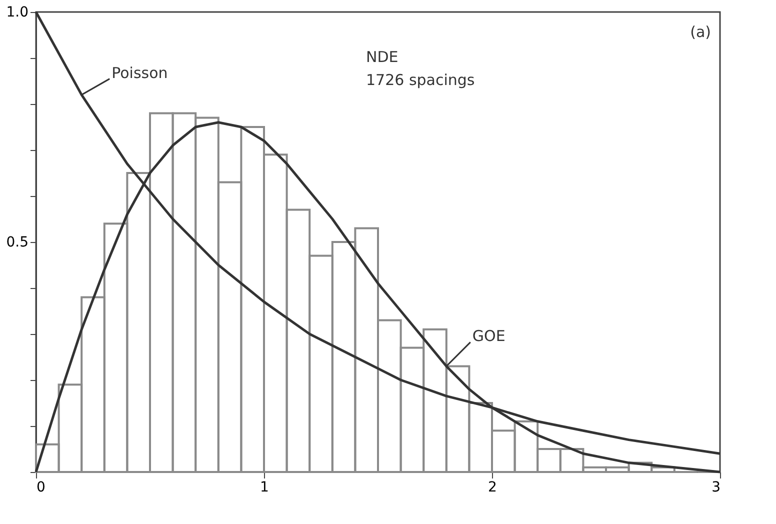 This screenshot has width=776, height=524. Describe the element at coordinates (264, 488) in the screenshot. I see `x-tick-label: 1` at that location.